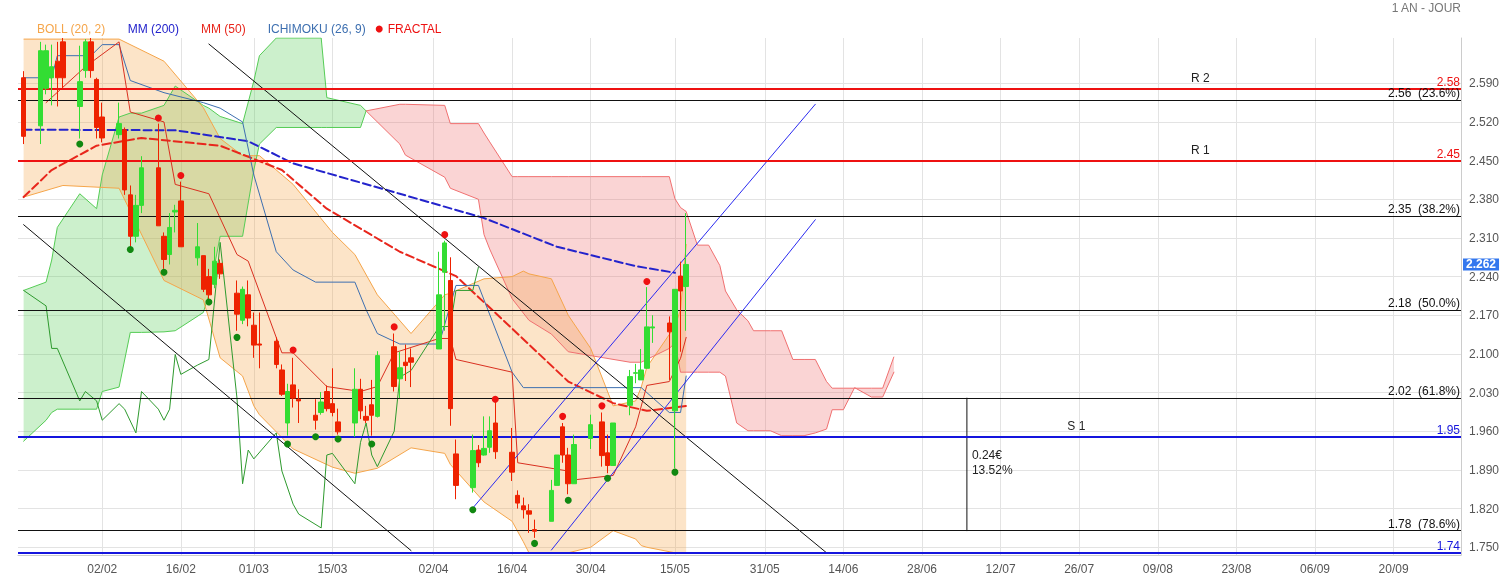  I want to click on ref-line-label: 2.45, so click(1448, 153).